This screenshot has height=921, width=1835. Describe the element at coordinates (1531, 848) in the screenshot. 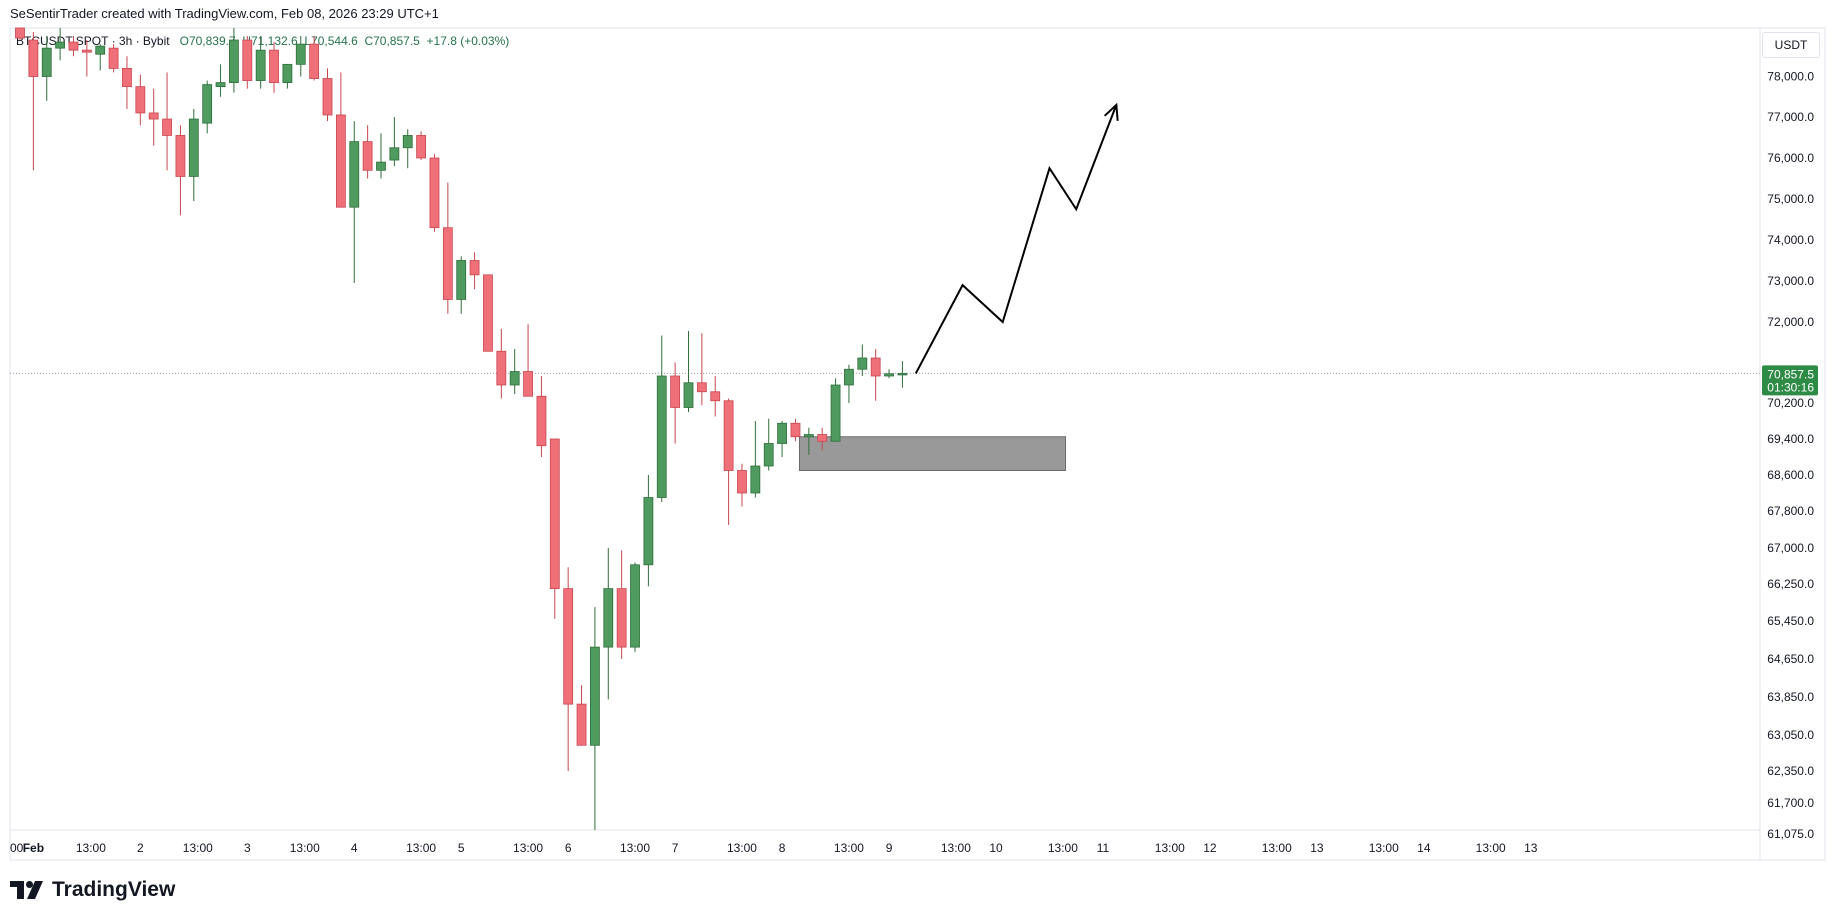

I see `time-tick-label: 13` at that location.